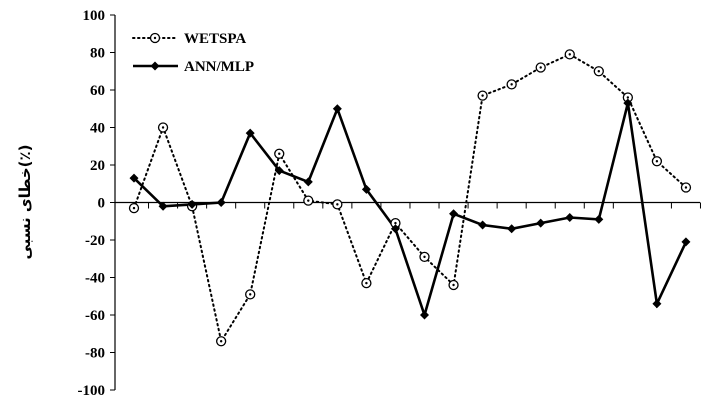 This screenshot has width=705, height=401. I want to click on y-tick-labels: 100 80 60 40 20 0 -20 -40 -60 -80 -100, so click(92, 203).